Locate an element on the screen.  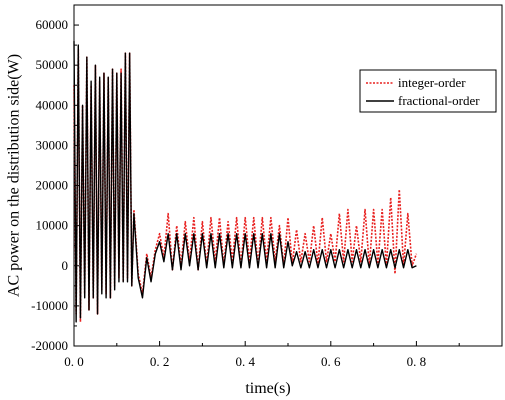
x-tick-label: 0. 2 is located at coordinates (160, 361).